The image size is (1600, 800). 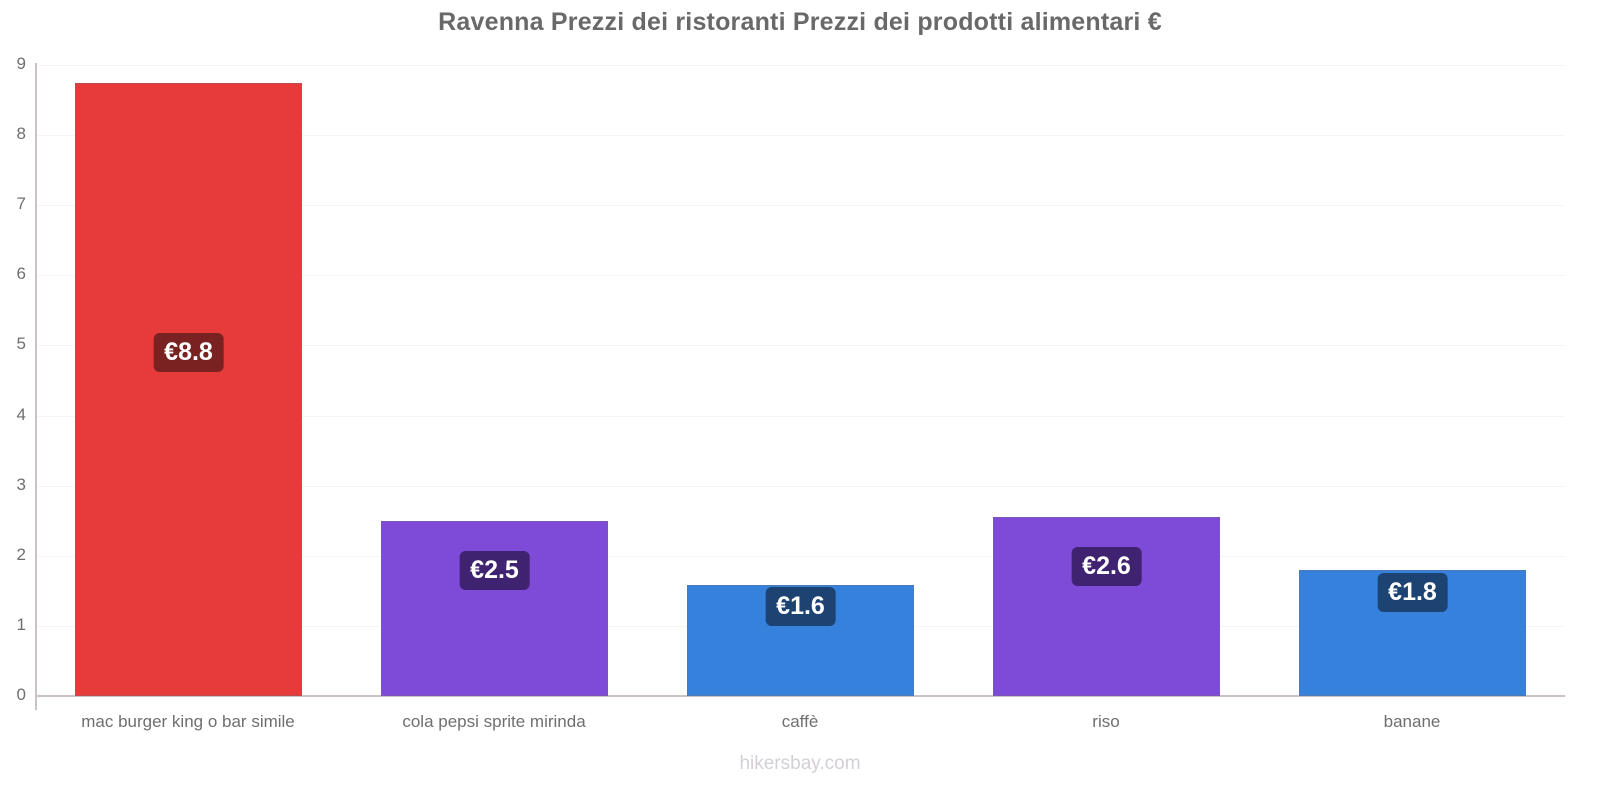 What do you see at coordinates (1106, 721) in the screenshot?
I see `x-axis-category-label: riso` at bounding box center [1106, 721].